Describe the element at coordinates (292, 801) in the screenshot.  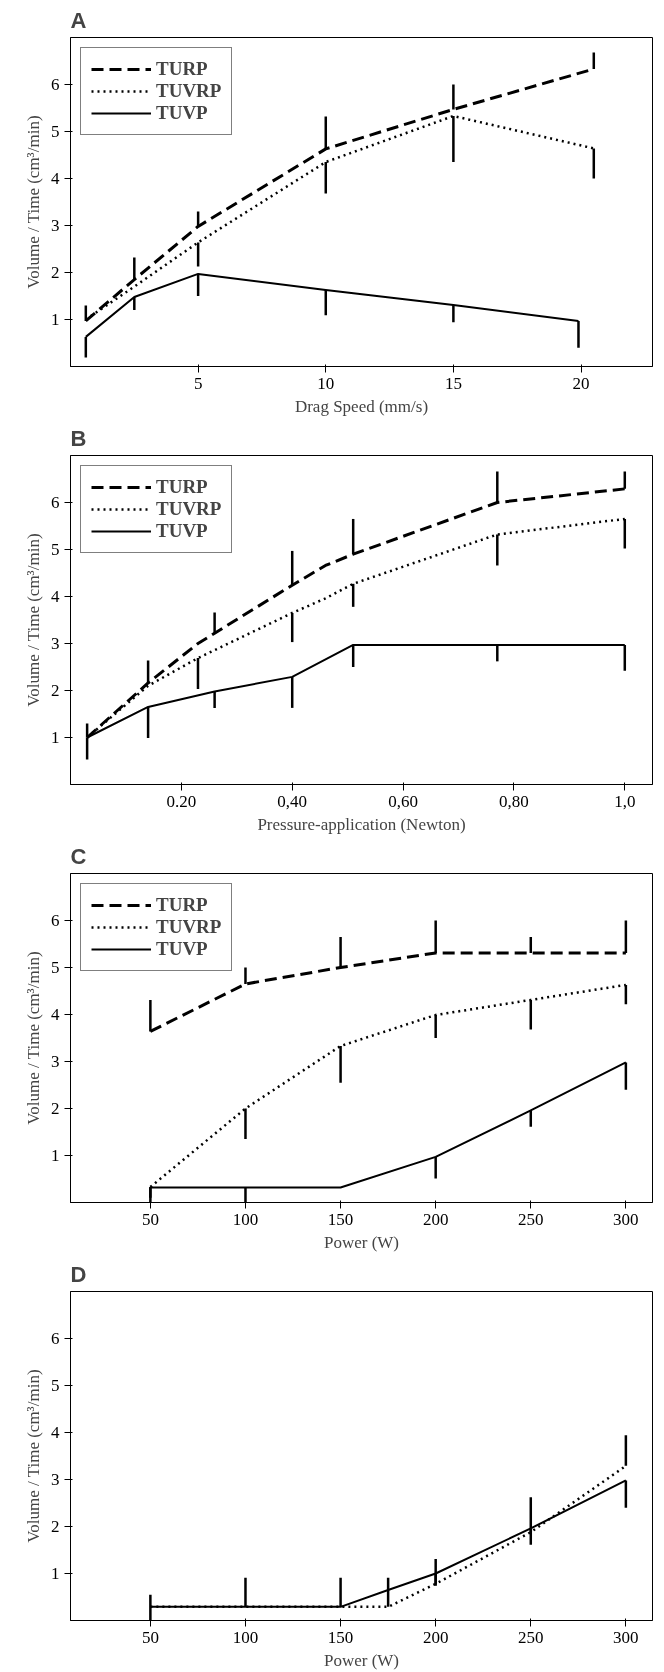
I see `x-tick-label: 0,40` at that location.